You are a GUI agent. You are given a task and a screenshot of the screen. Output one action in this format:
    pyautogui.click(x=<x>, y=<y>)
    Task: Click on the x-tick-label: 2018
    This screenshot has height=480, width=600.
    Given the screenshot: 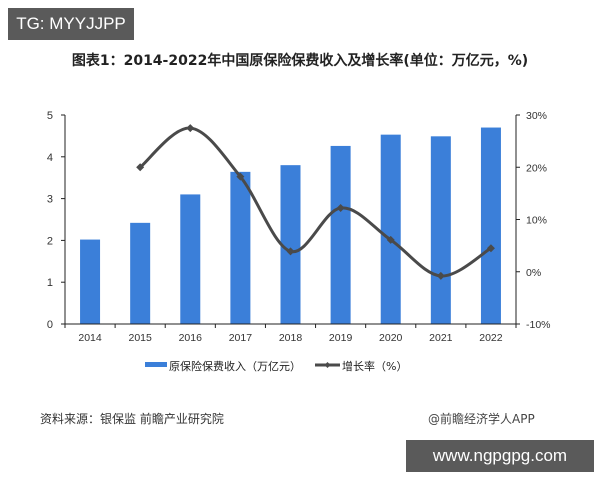 What is the action you would take?
    pyautogui.click(x=291, y=338)
    